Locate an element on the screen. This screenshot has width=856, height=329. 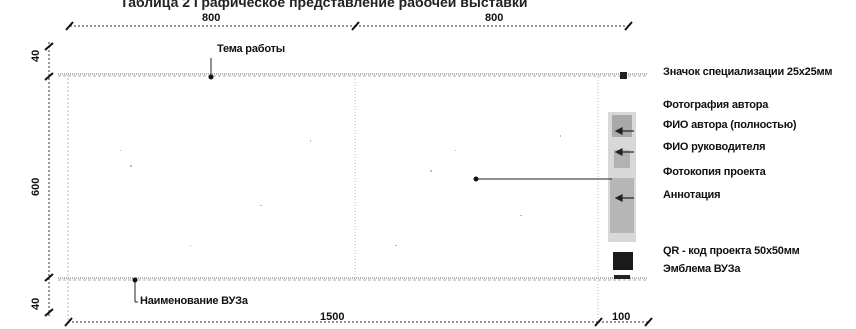
label-project-photo: Фотокопия проекта is located at coordinates (714, 172).